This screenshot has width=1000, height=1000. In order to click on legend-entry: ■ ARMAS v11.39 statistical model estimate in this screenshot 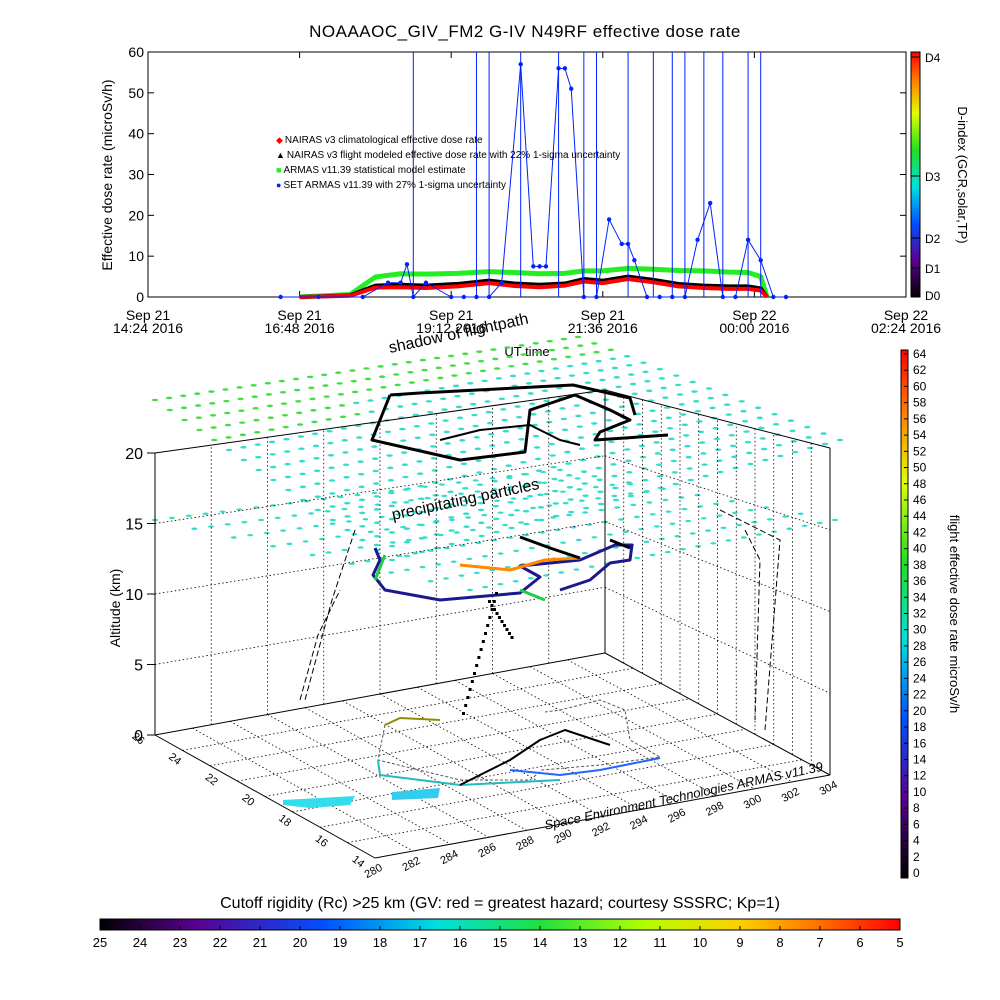, I will do `click(448, 170)`.